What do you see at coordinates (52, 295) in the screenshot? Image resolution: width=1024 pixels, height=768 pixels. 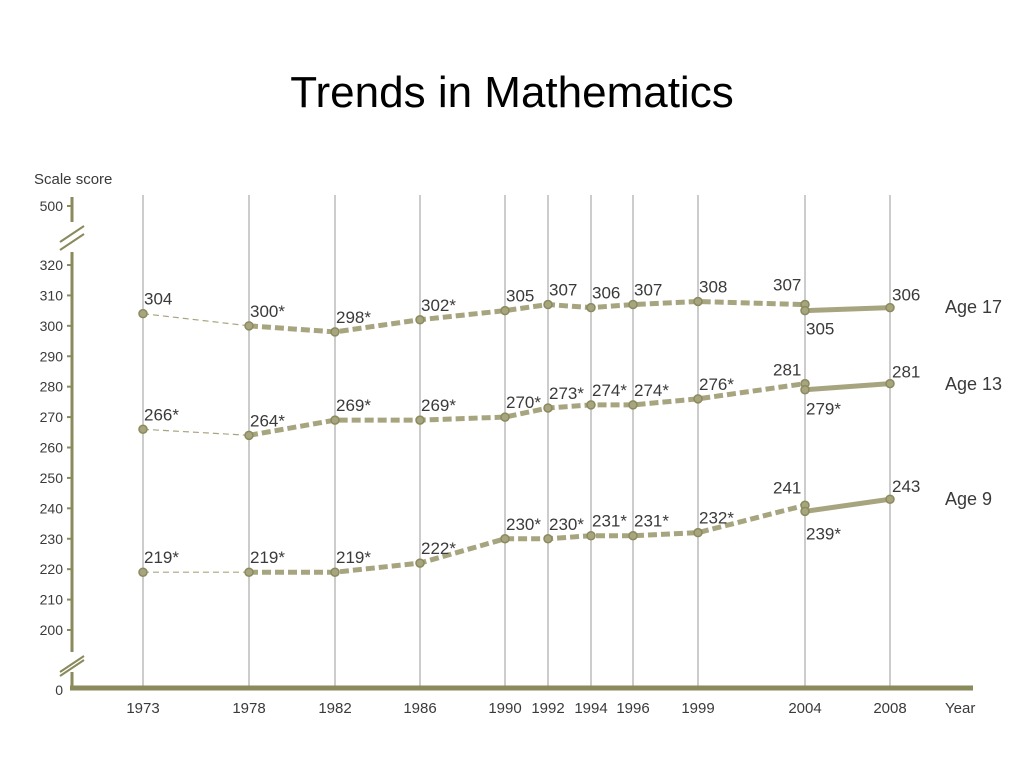 I see `y-tick-label: 310` at bounding box center [52, 295].